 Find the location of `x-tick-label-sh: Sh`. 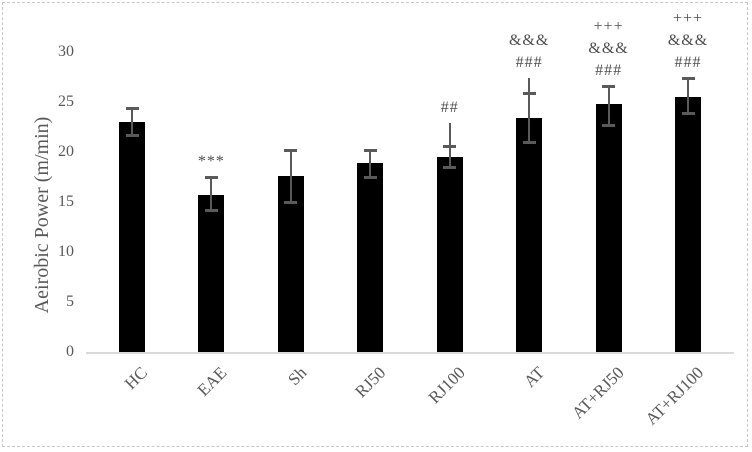

x-tick-label-sh: Sh is located at coordinates (297, 376).